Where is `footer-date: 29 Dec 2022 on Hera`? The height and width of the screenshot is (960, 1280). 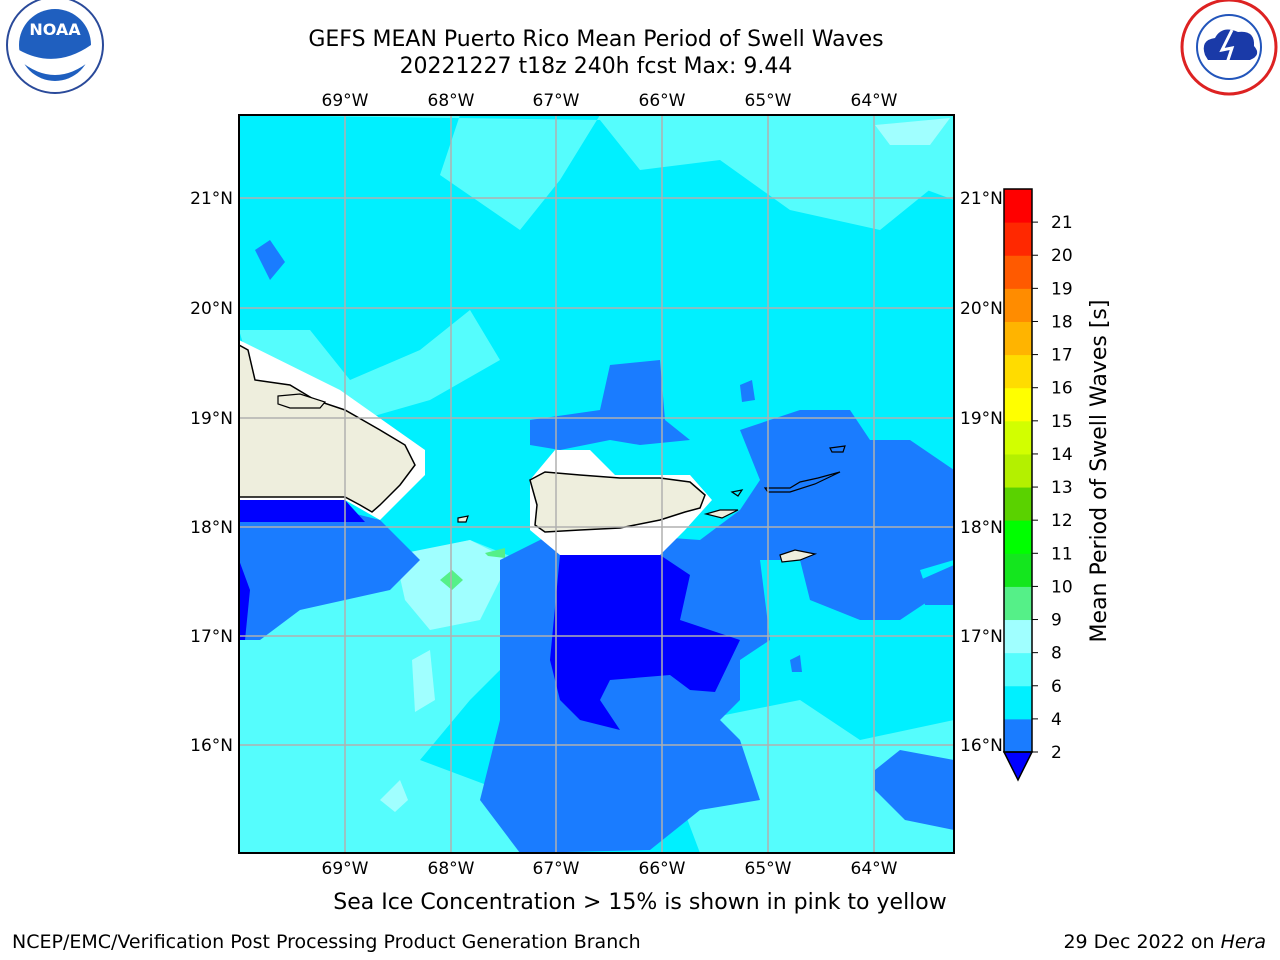
footer-date: 29 Dec 2022 on Hera is located at coordinates (1164, 942).